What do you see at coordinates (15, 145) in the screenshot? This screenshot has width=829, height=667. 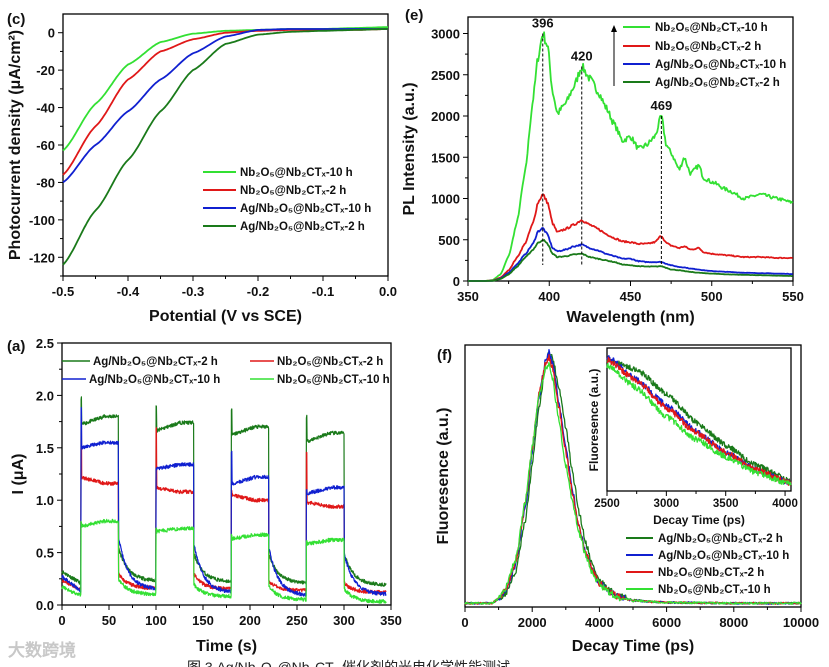 I see `y-axis-title: Photocurrent density (μA/cm²)` at bounding box center [15, 145].